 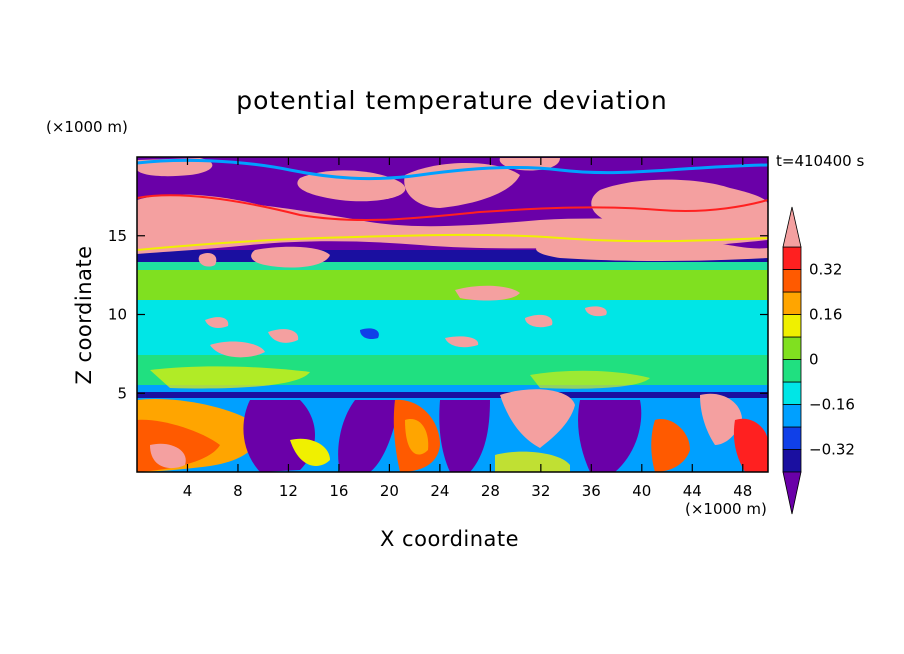 What do you see at coordinates (122, 393) in the screenshot?
I see `y-tick-label: 5` at bounding box center [122, 393].